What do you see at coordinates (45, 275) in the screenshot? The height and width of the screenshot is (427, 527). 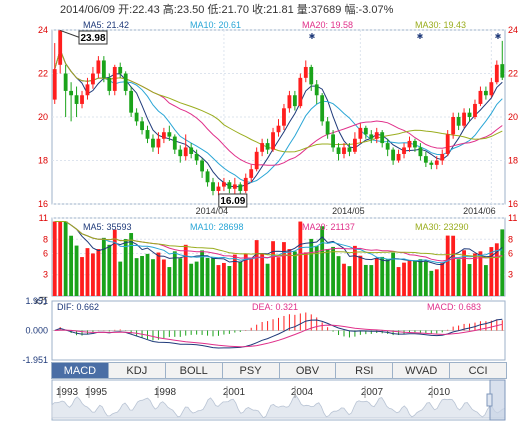 I see `volume-tick-left: 3` at bounding box center [45, 275].